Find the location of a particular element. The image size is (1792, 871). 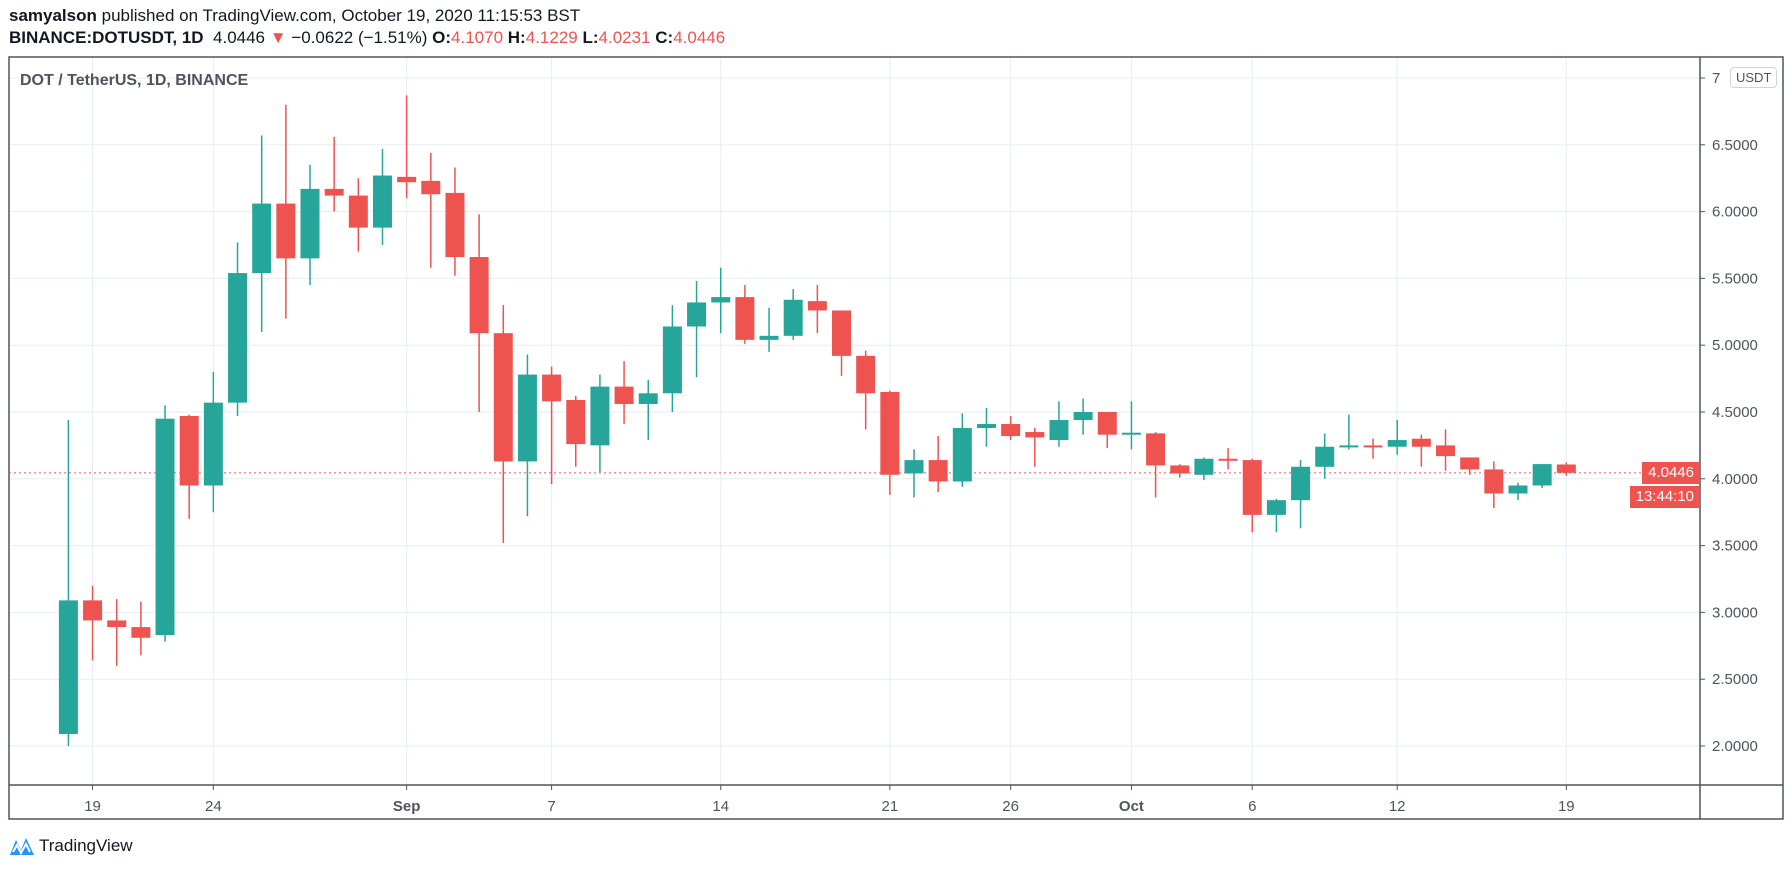

x-tick-label: 24 is located at coordinates (213, 806).